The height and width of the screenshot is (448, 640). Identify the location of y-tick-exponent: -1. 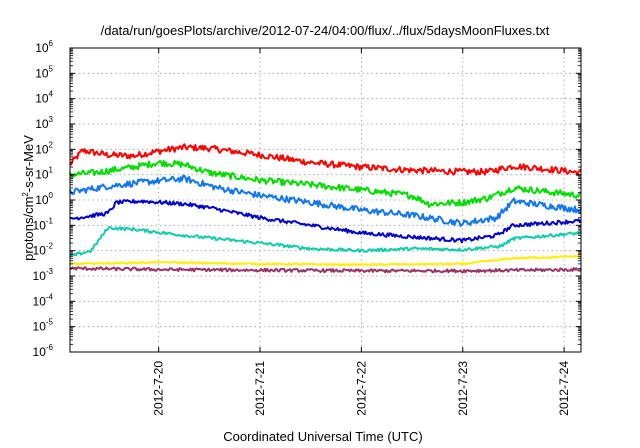
(50, 220).